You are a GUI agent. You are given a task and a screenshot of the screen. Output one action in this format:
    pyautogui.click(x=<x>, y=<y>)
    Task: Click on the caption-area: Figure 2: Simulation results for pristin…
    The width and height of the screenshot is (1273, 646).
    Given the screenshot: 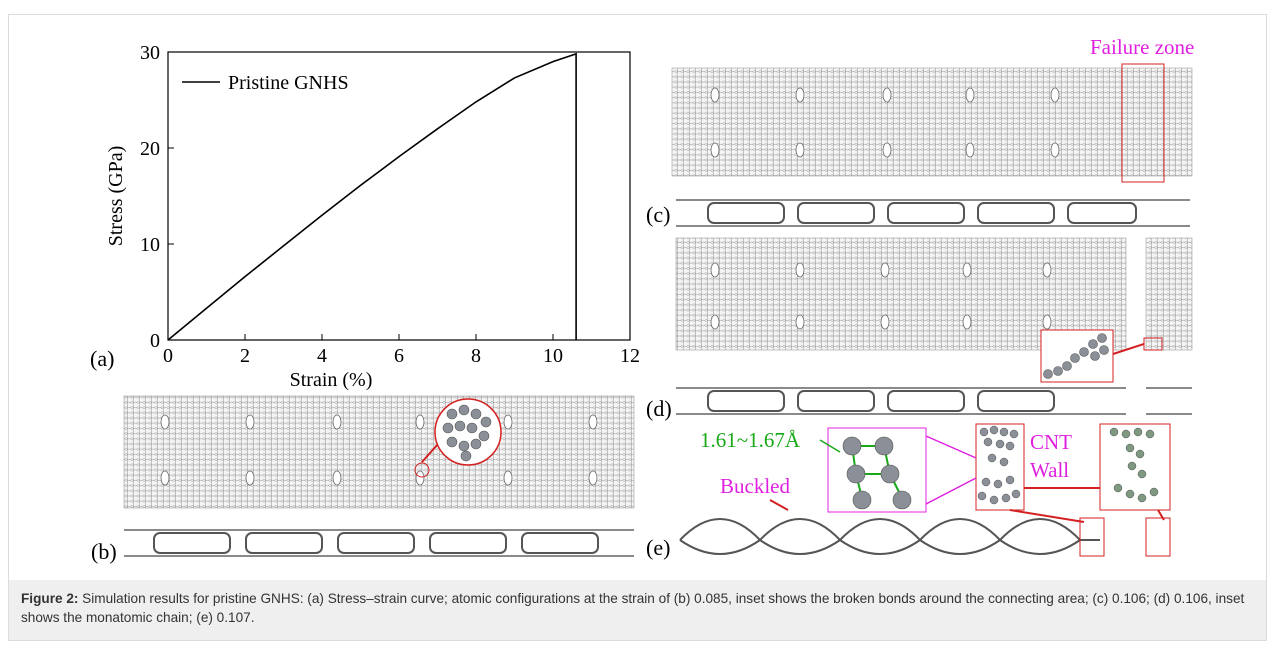 What is the action you would take?
    pyautogui.click(x=637, y=610)
    